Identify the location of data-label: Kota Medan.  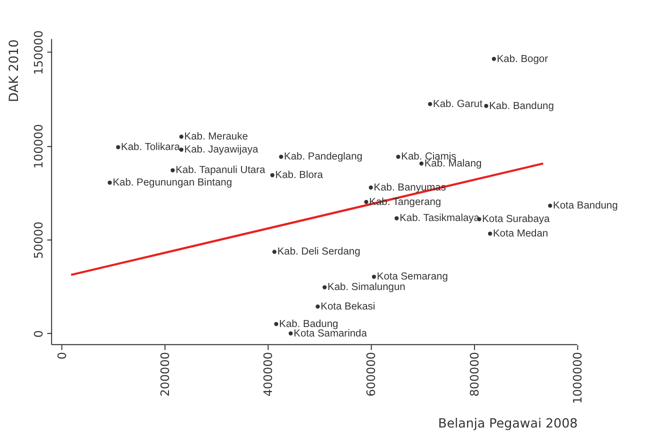
(520, 234).